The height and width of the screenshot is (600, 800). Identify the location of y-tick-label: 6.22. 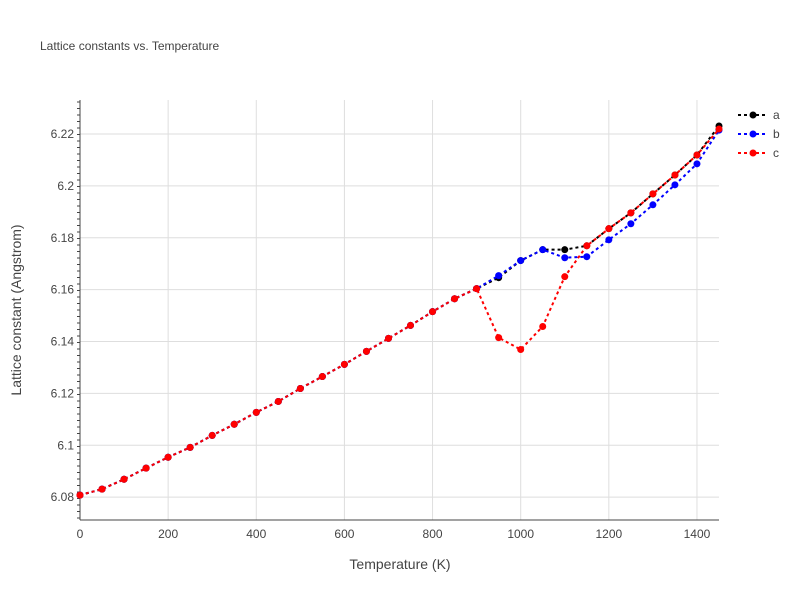
(63, 134).